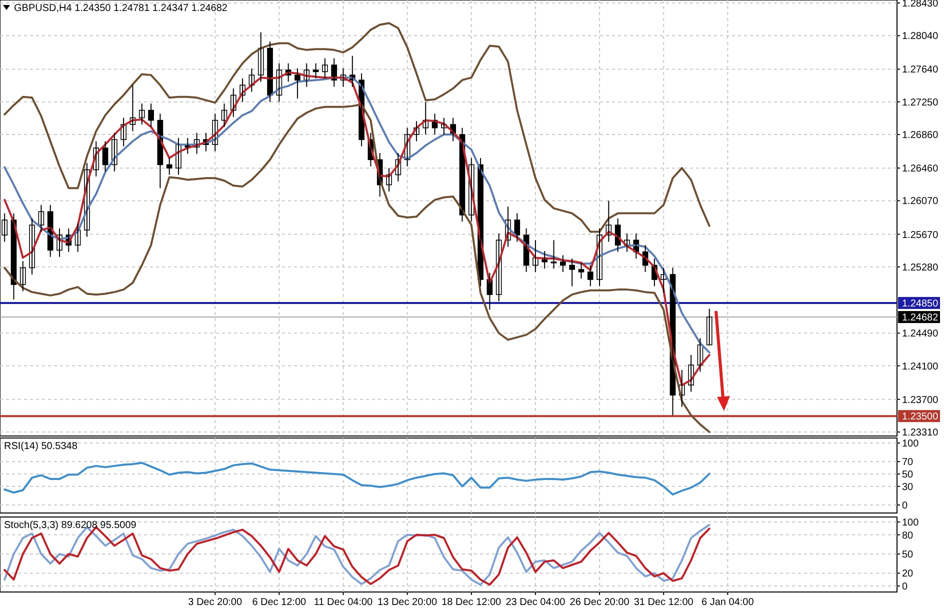 The height and width of the screenshot is (615, 944). Describe the element at coordinates (920, 70) in the screenshot. I see `y-tick-label: 1.27640` at that location.